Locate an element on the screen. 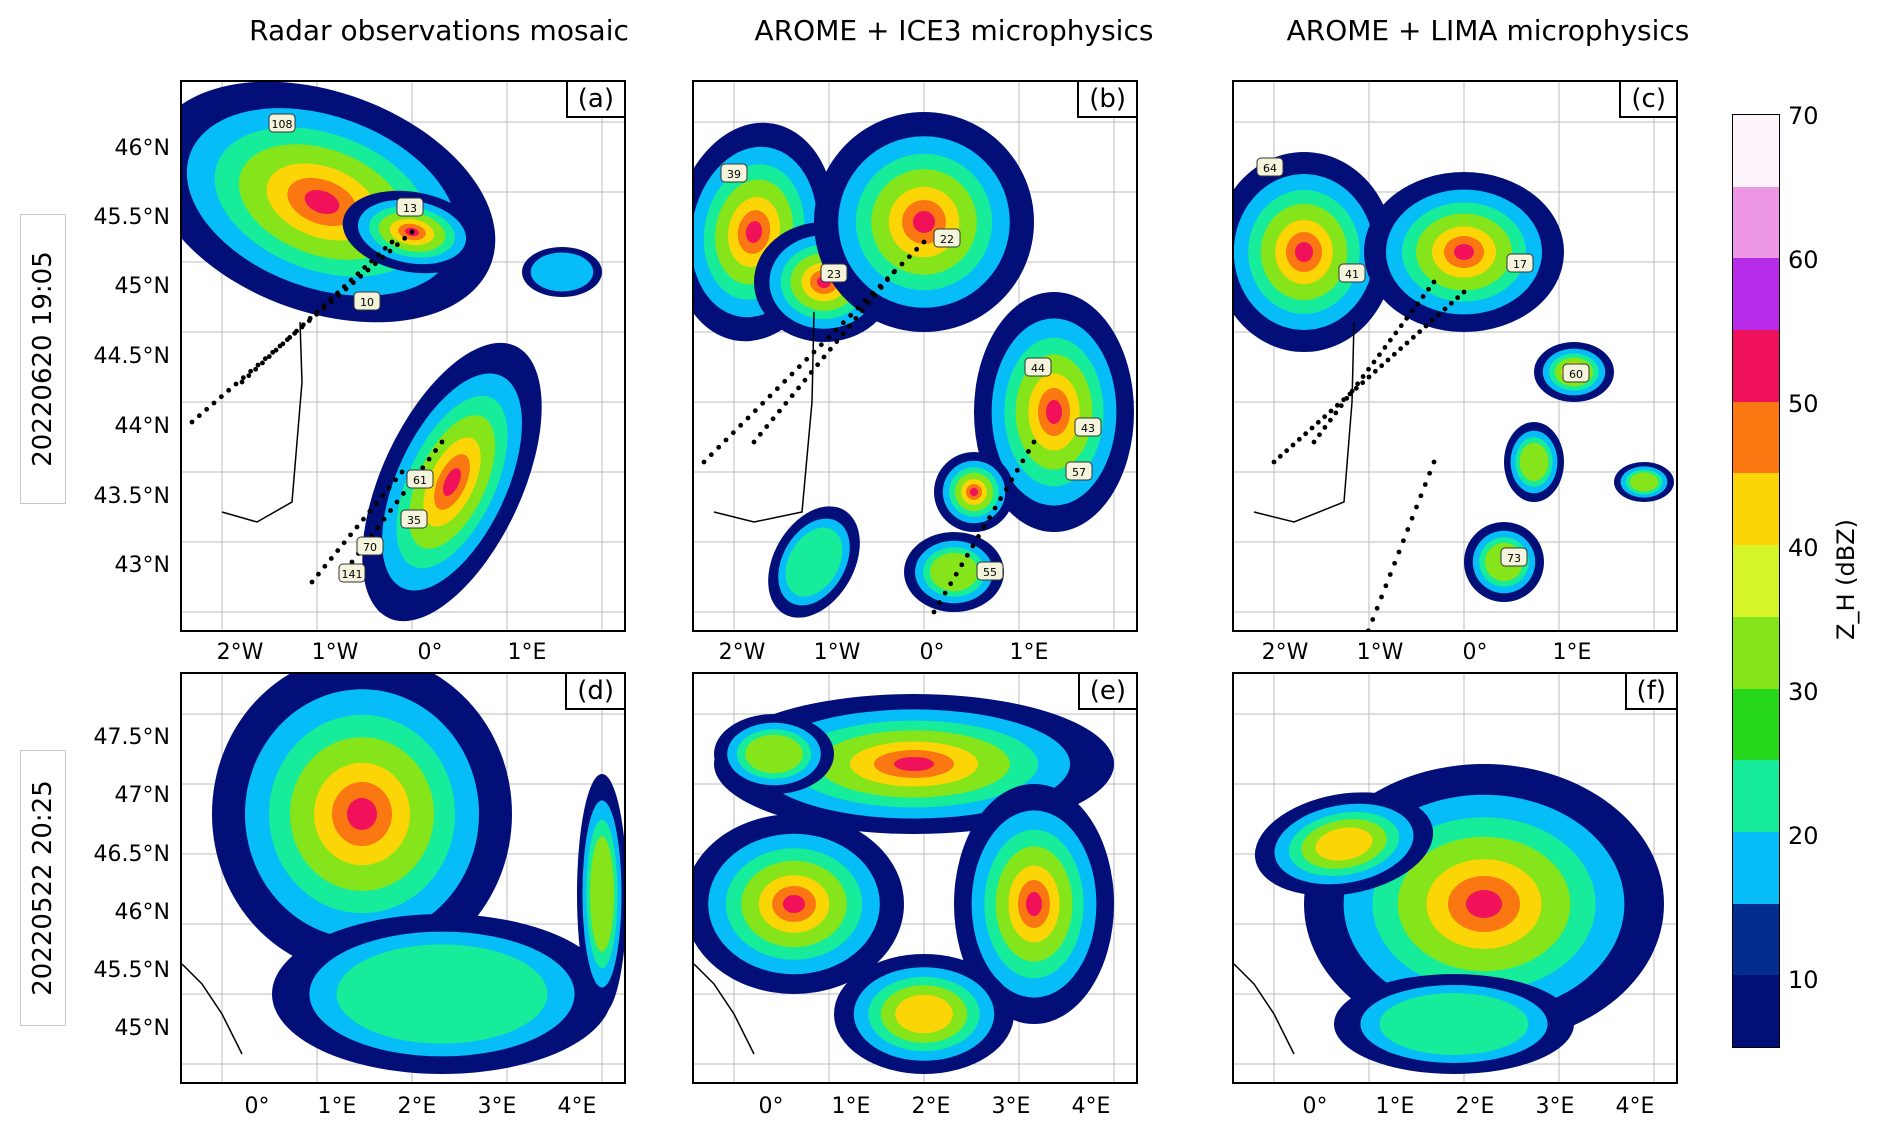 This screenshot has height=1130, width=1892. svg-text: 22 is located at coordinates (947, 239).